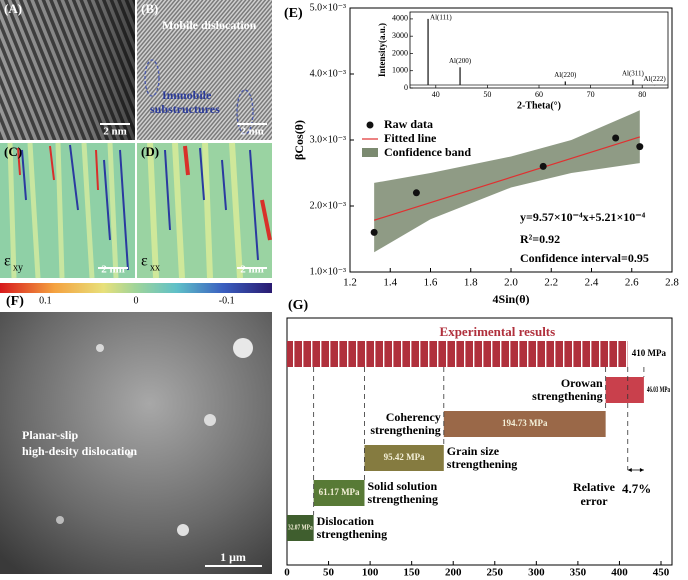 The image size is (688, 580). What do you see at coordinates (413, 417) in the screenshot?
I see `category-label: Coherency` at bounding box center [413, 417].